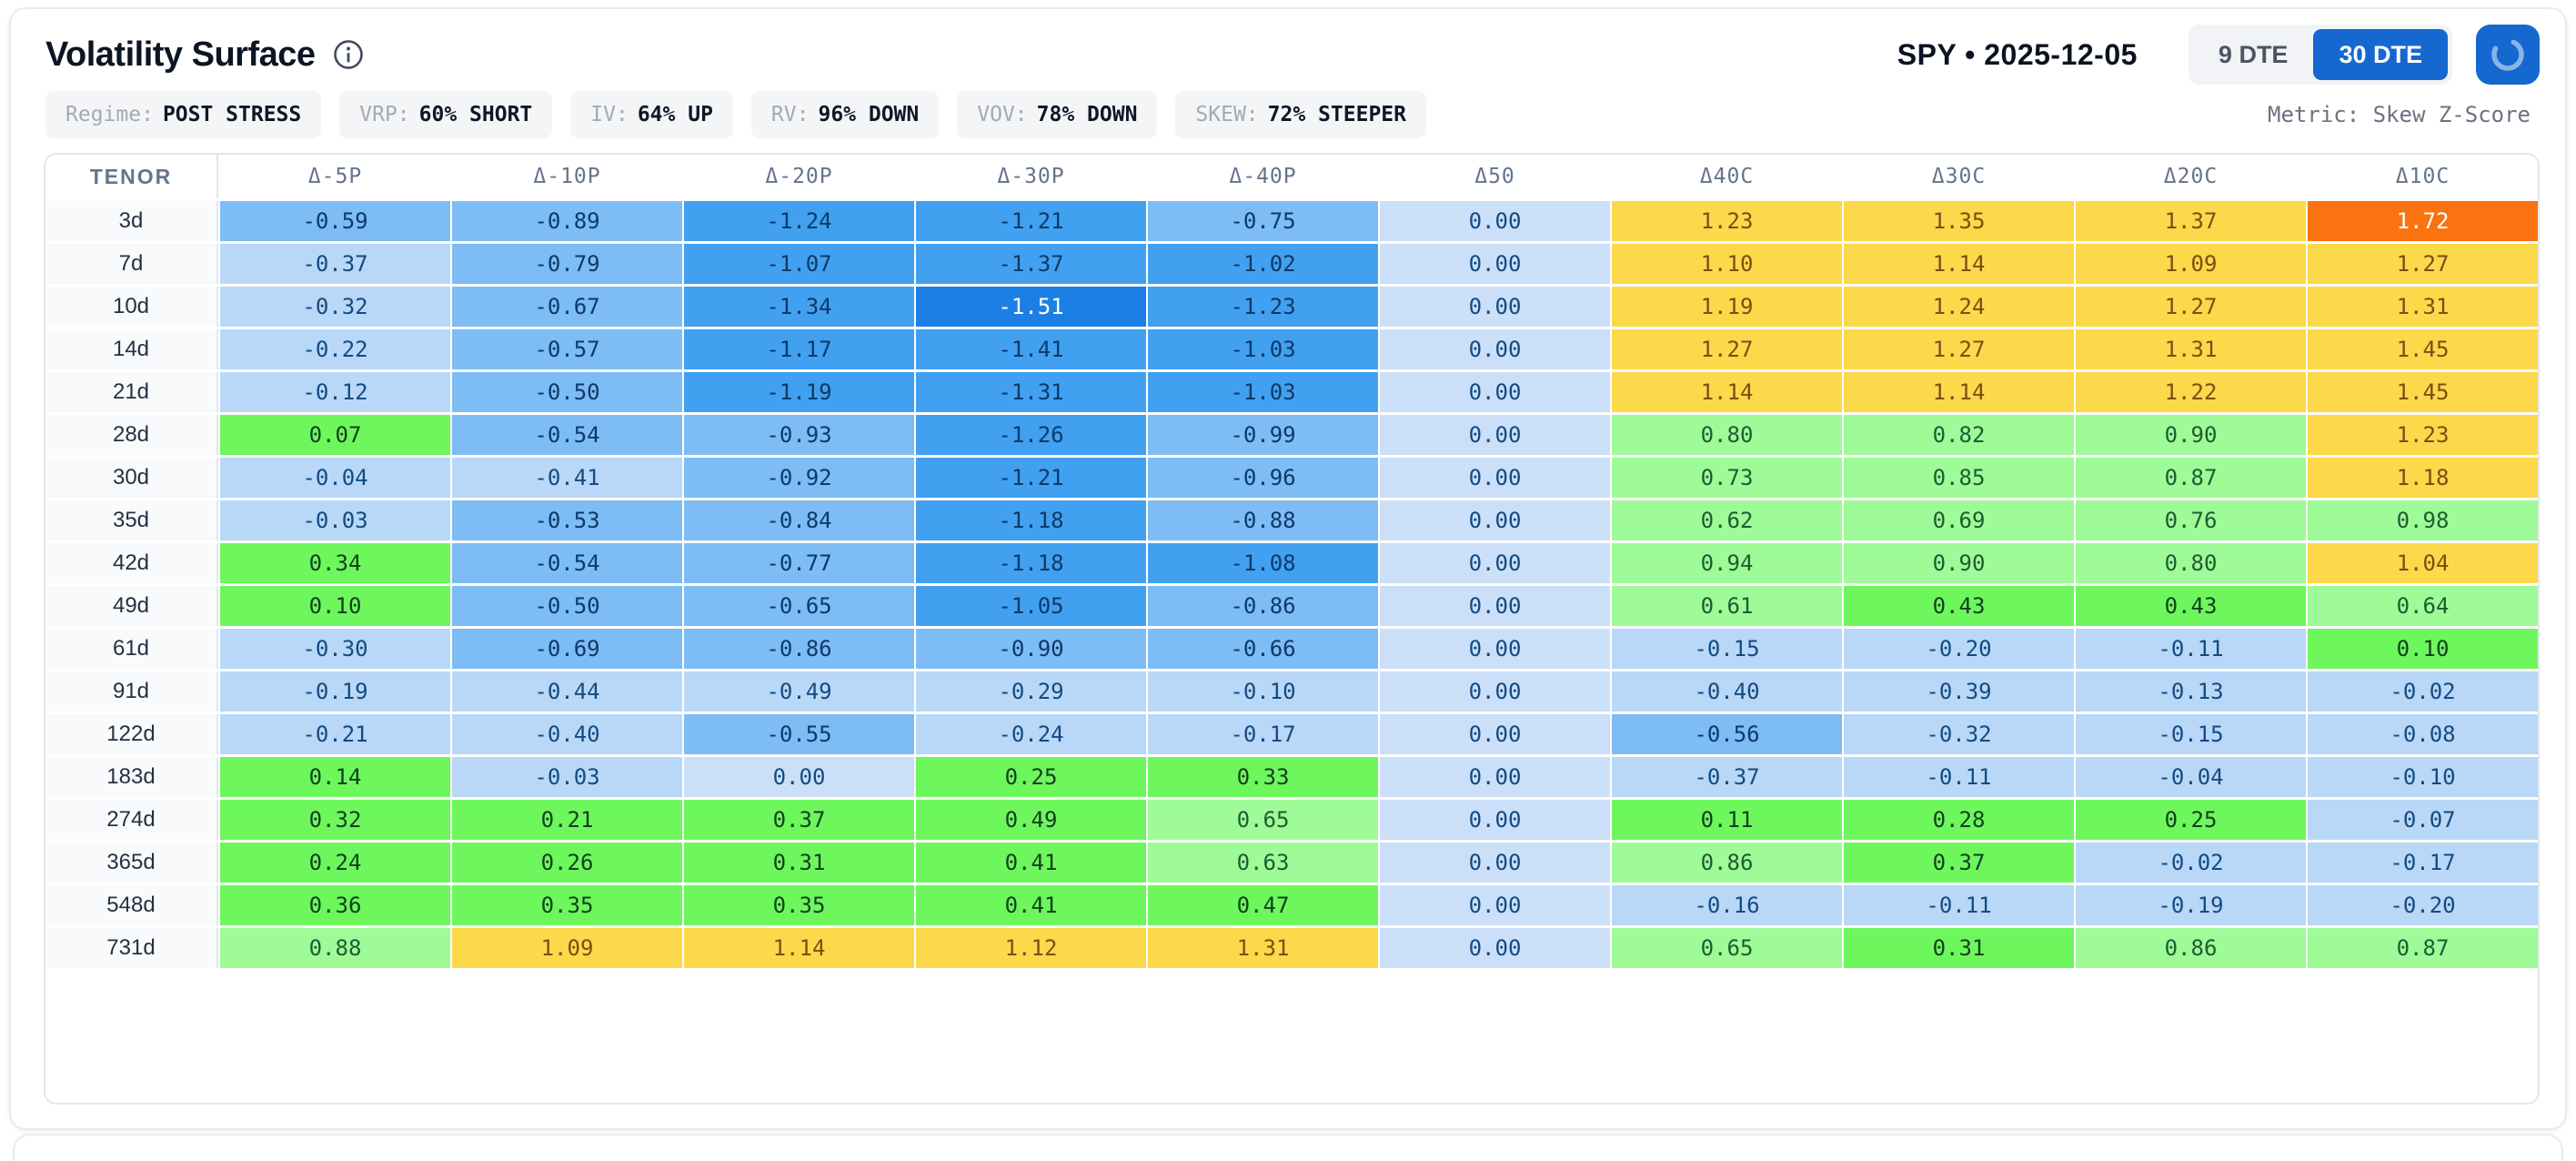 This screenshot has height=1161, width=2576. Describe the element at coordinates (1031, 691) in the screenshot. I see `surface-cell: -0.29` at that location.